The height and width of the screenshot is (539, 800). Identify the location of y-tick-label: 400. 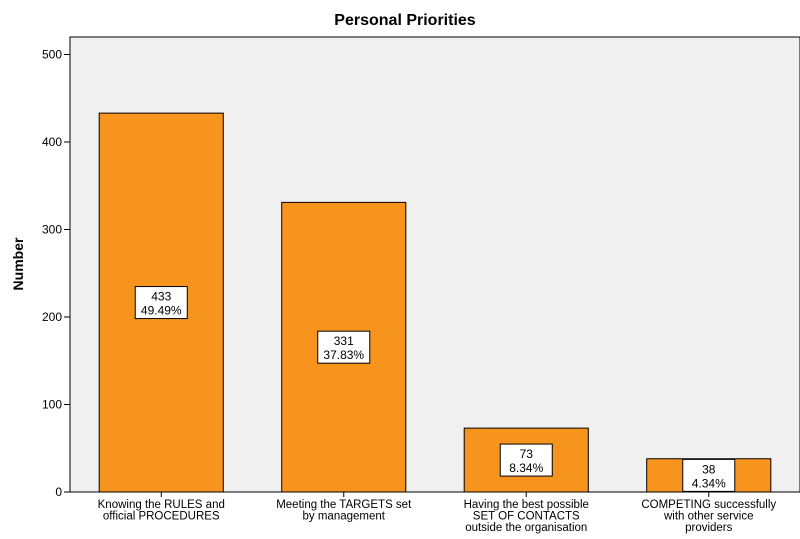
(52, 142).